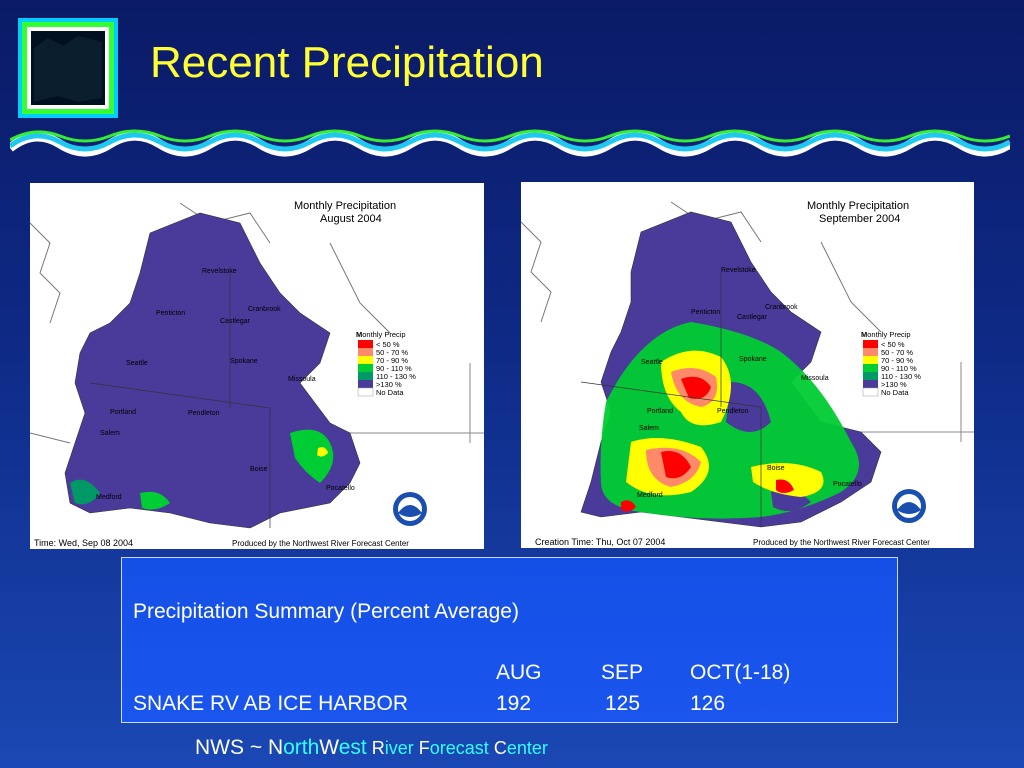  What do you see at coordinates (519, 672) in the screenshot?
I see `column-header-aug: AUG` at bounding box center [519, 672].